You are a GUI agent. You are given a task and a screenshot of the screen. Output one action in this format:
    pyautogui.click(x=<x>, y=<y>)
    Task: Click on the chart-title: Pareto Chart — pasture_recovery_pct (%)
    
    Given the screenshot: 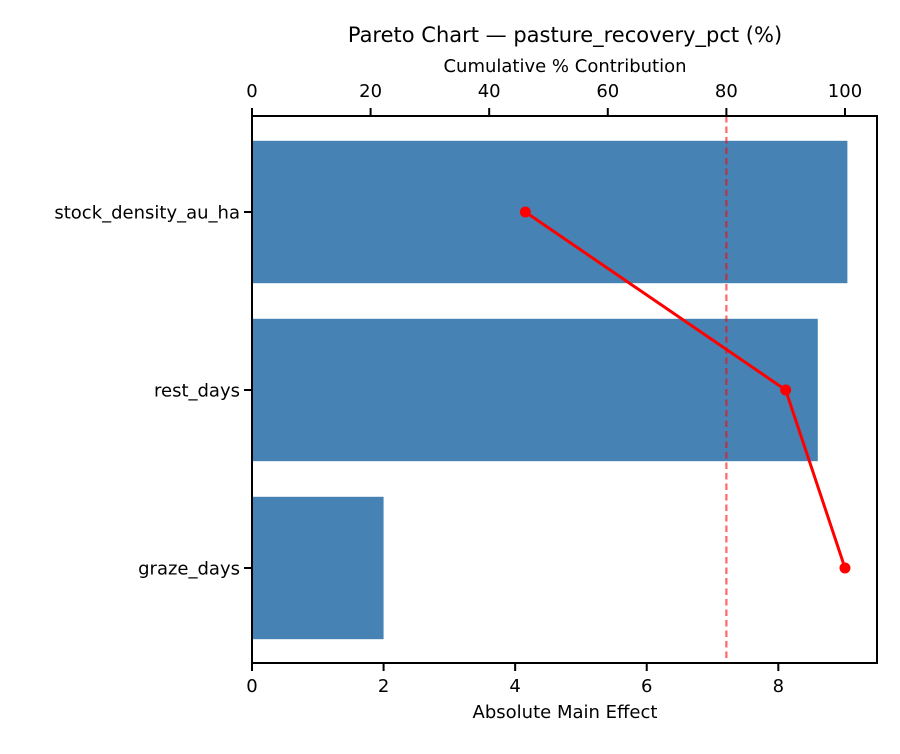 What is the action you would take?
    pyautogui.click(x=565, y=35)
    